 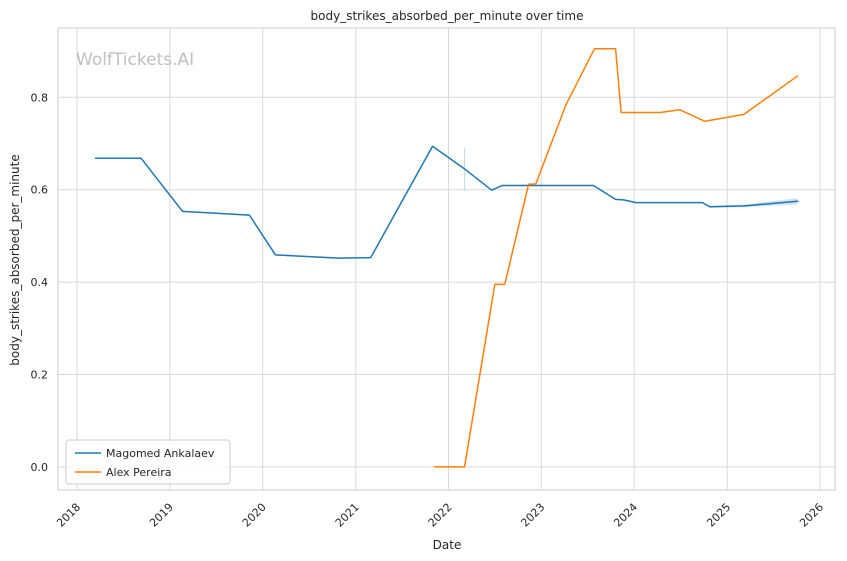 I want to click on legend: Magomed Ankalaev Alex Pereira, so click(x=148, y=462).